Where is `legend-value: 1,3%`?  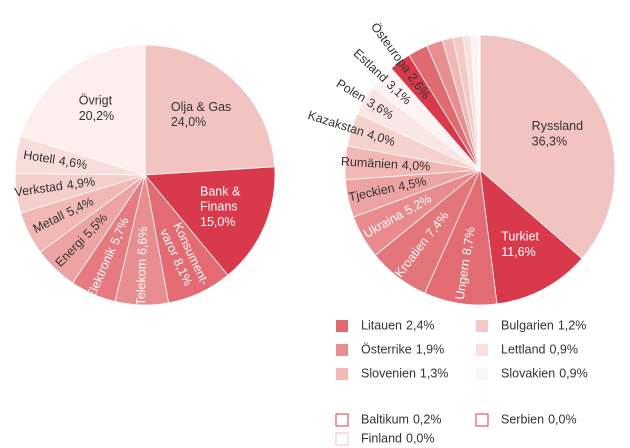
legend-value: 1,3% is located at coordinates (434, 373).